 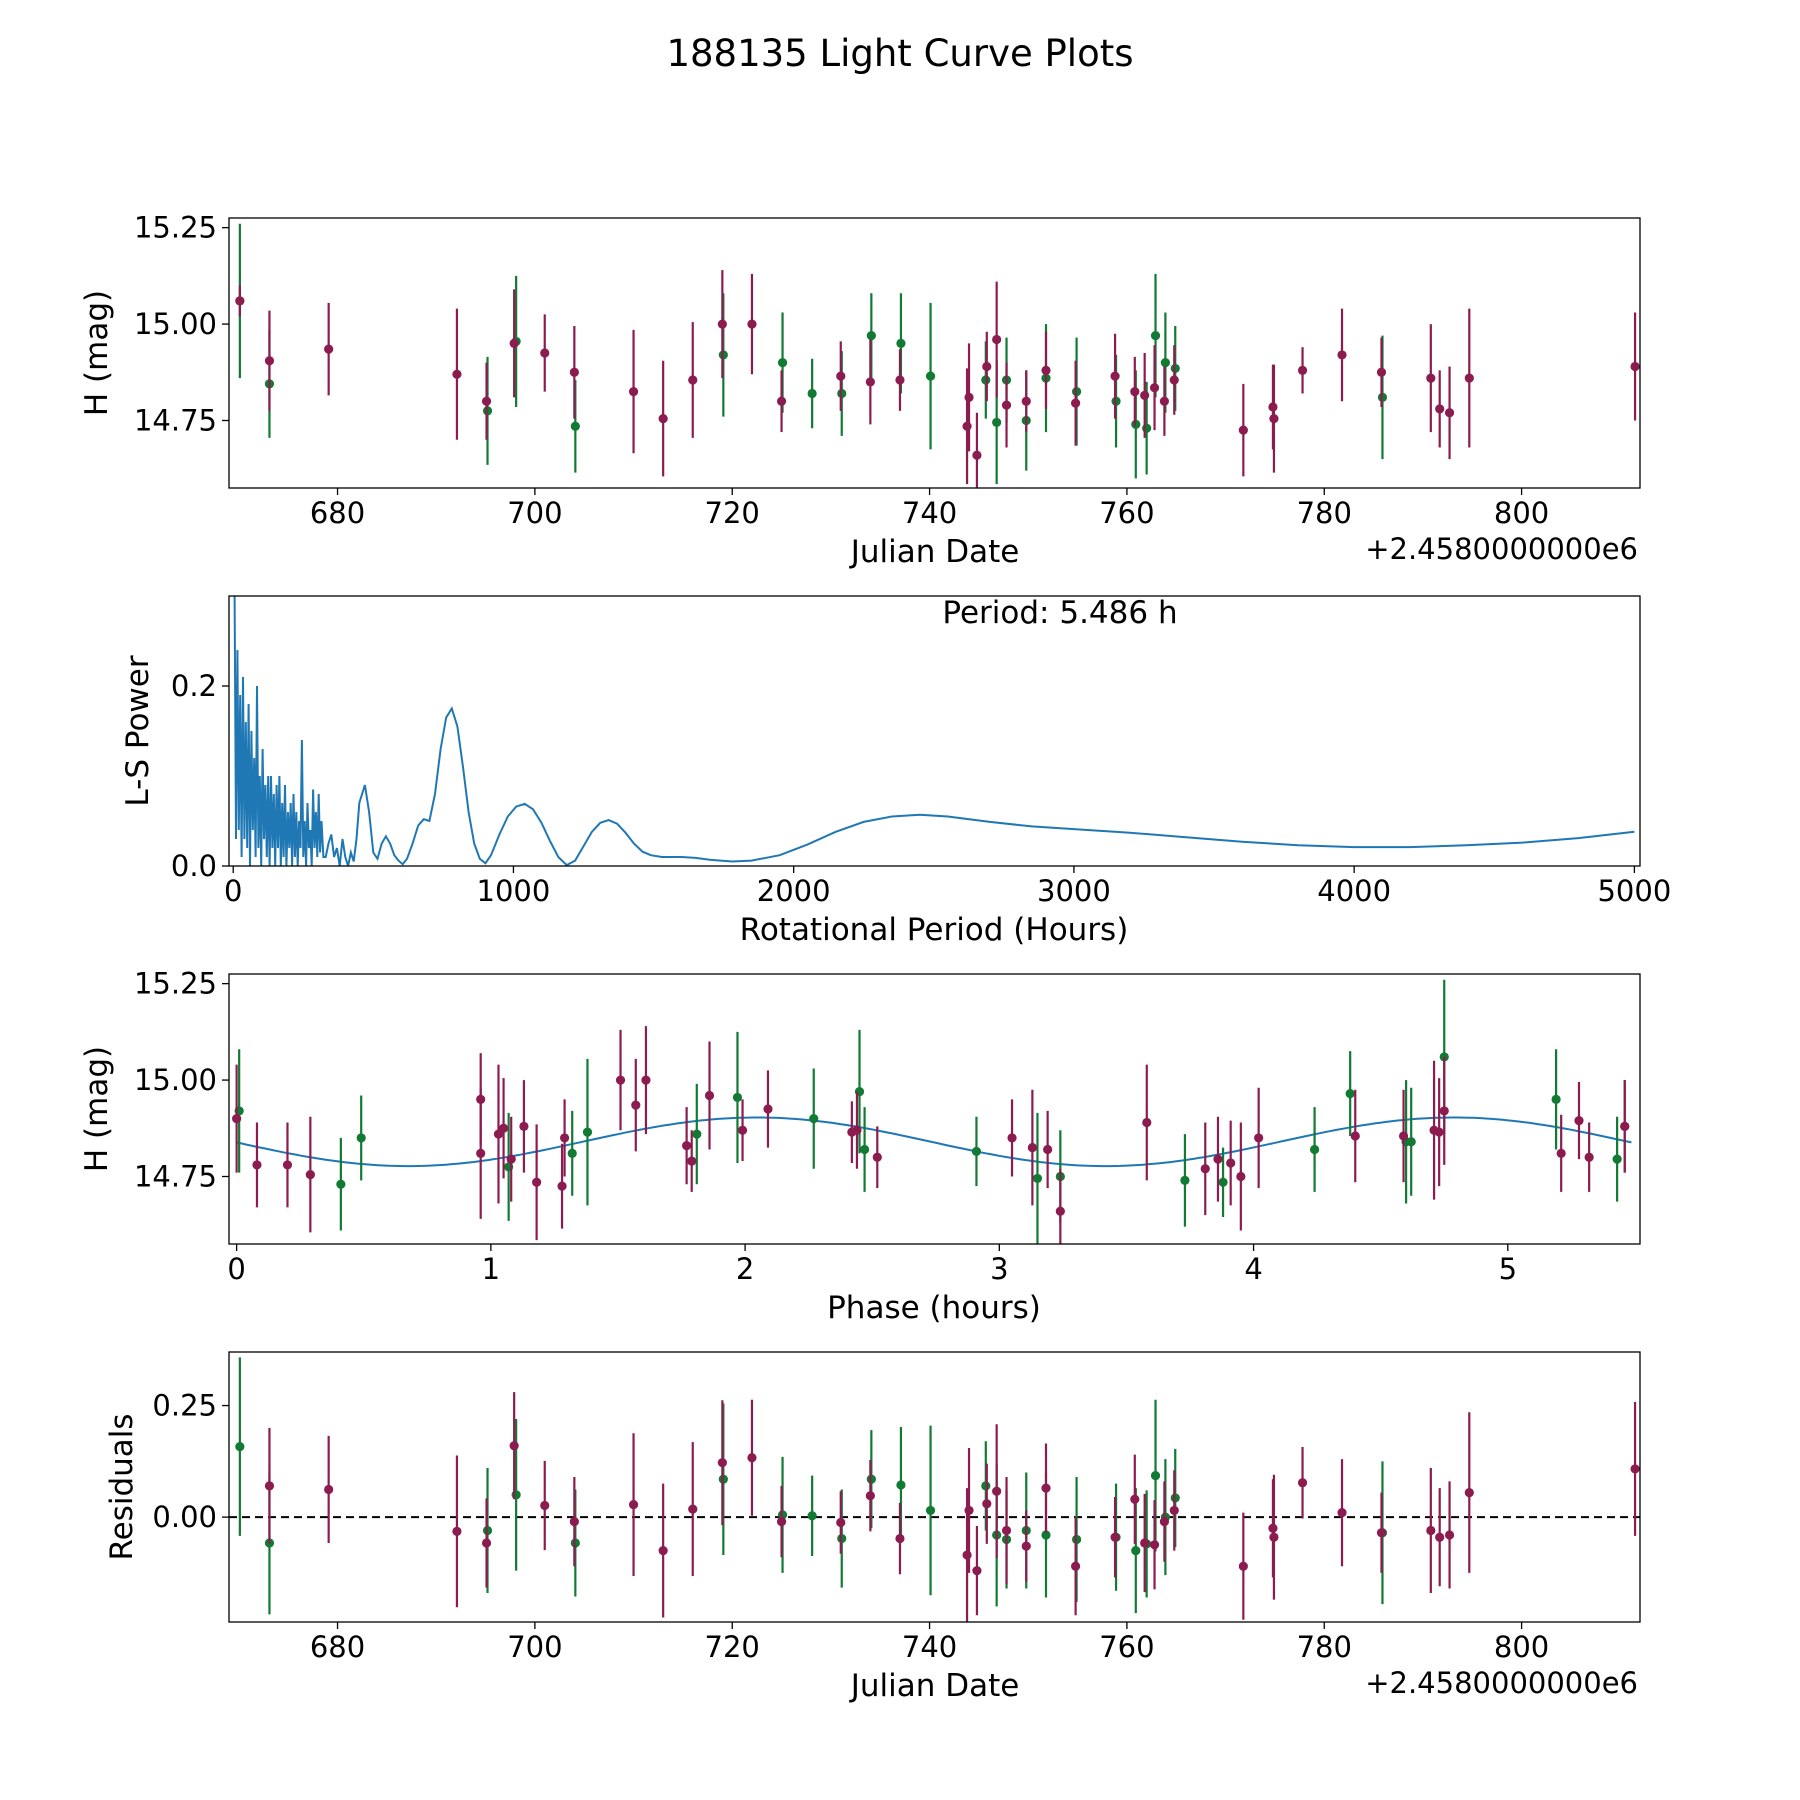 I want to click on x-tick-label: 3, so click(x=999, y=1269).